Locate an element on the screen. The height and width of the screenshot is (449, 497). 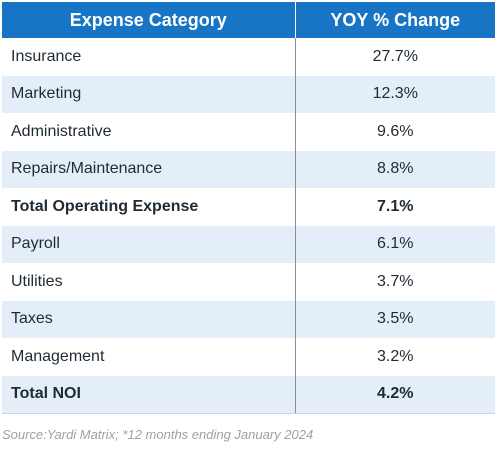
table-row: Management 3.2% is located at coordinates (248, 357).